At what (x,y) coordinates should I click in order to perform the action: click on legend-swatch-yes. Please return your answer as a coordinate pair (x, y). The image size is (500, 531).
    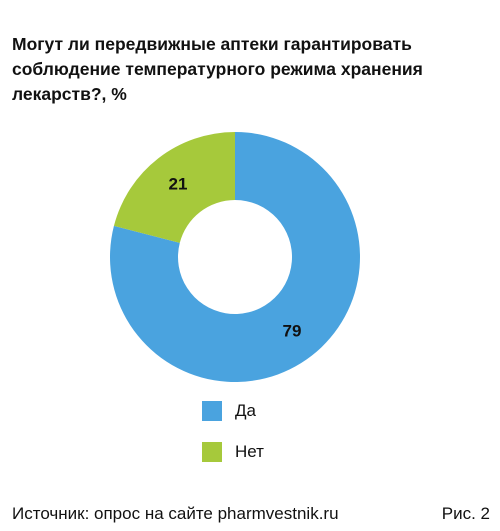
    Looking at the image, I should click on (212, 411).